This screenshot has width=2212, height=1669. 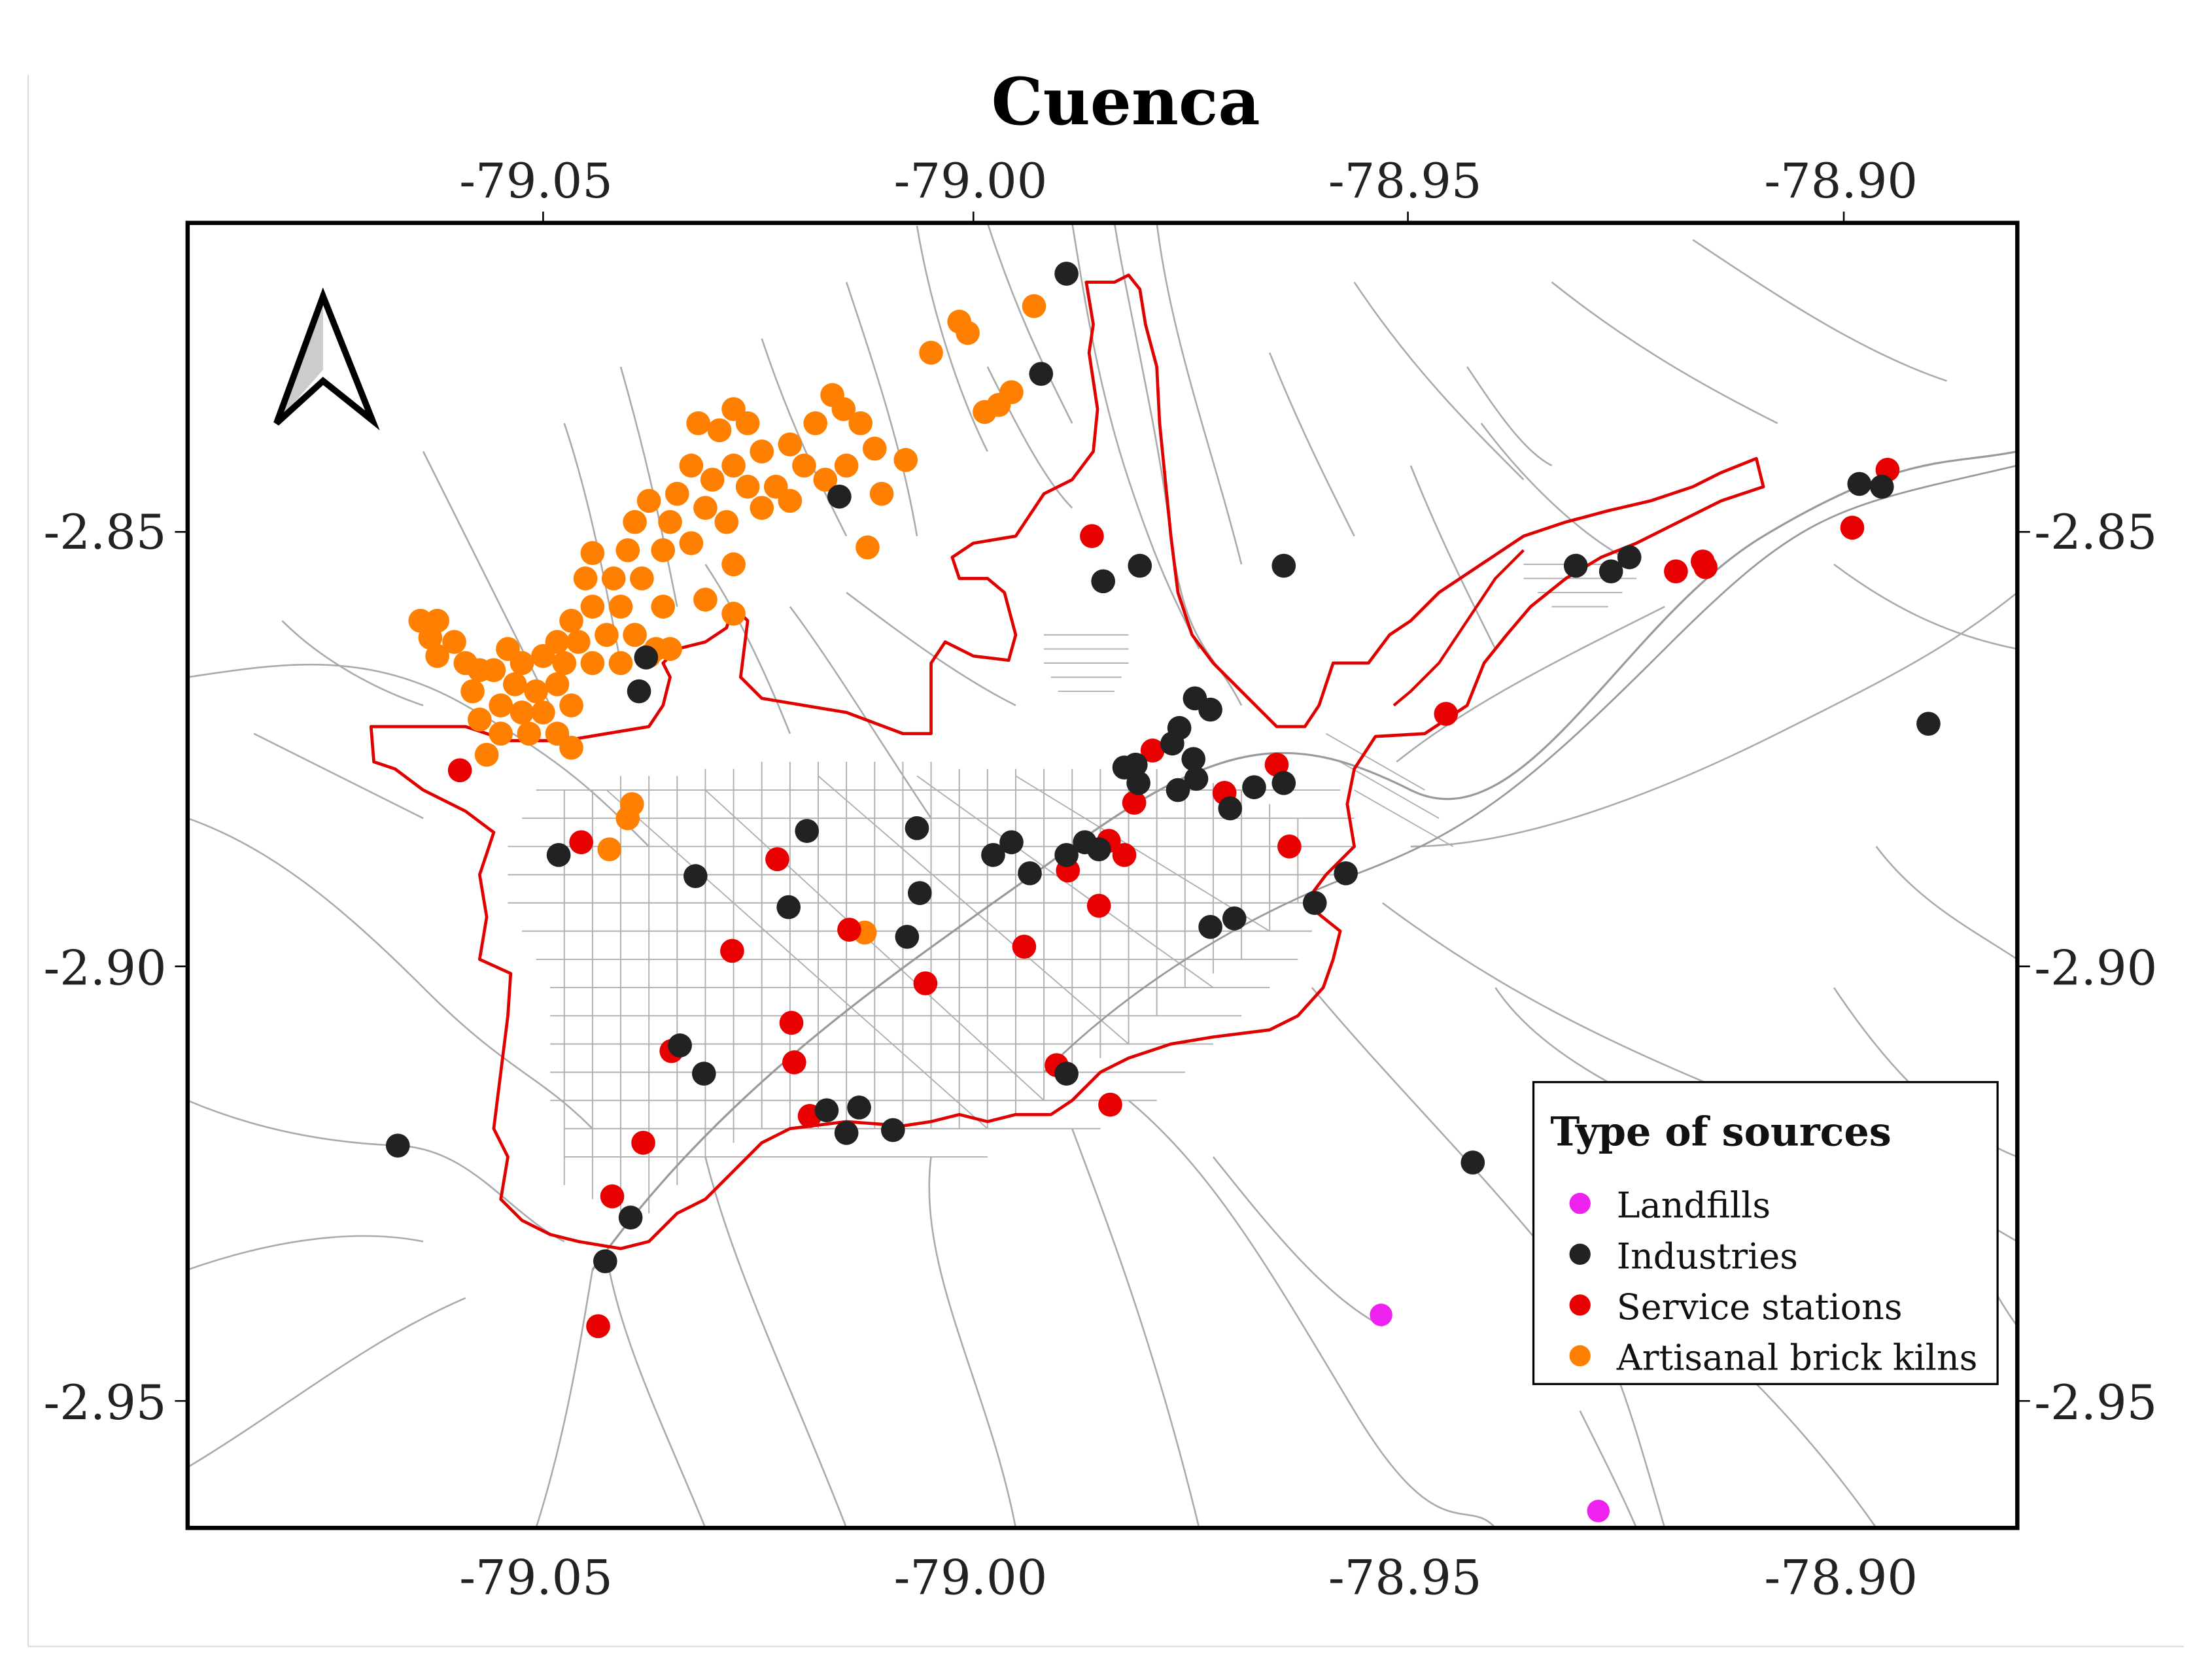 I want to click on landfill-points, so click(x=1490, y=1413).